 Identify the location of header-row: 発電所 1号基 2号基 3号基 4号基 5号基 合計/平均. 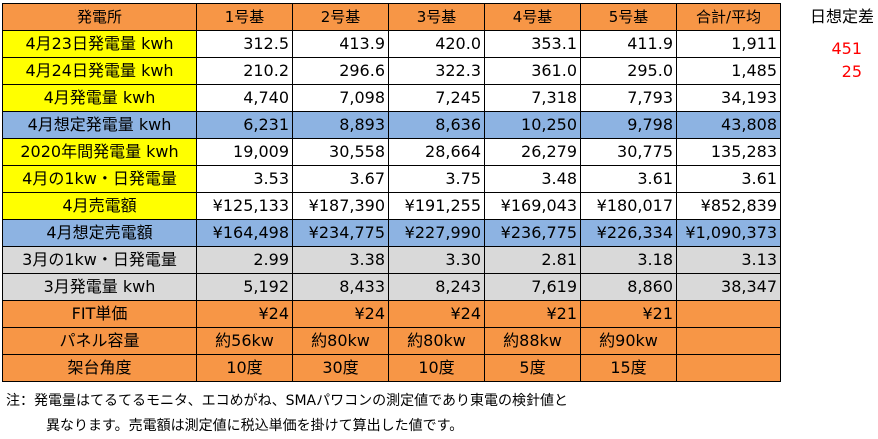
(391, 17).